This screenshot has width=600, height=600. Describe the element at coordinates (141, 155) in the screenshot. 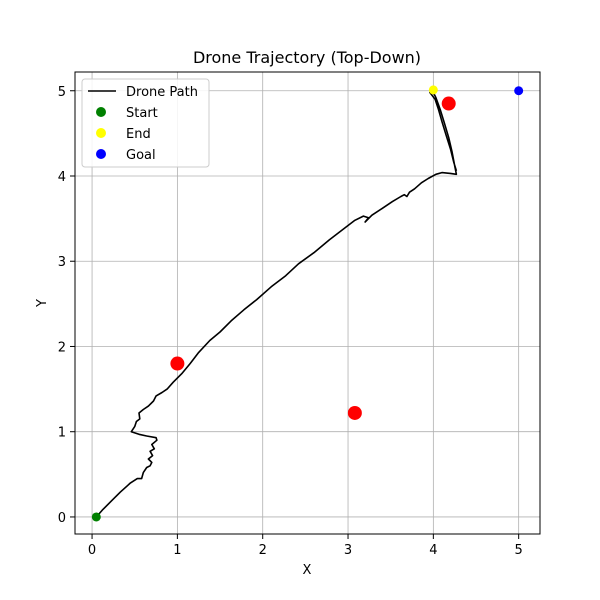

I see `legend-label-goal: Goal` at that location.